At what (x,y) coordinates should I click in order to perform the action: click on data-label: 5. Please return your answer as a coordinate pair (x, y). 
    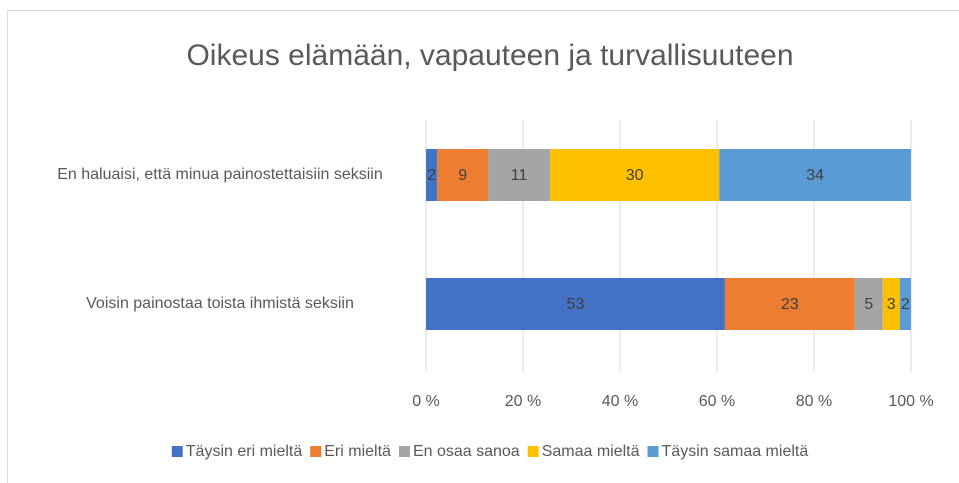
    Looking at the image, I should click on (868, 304).